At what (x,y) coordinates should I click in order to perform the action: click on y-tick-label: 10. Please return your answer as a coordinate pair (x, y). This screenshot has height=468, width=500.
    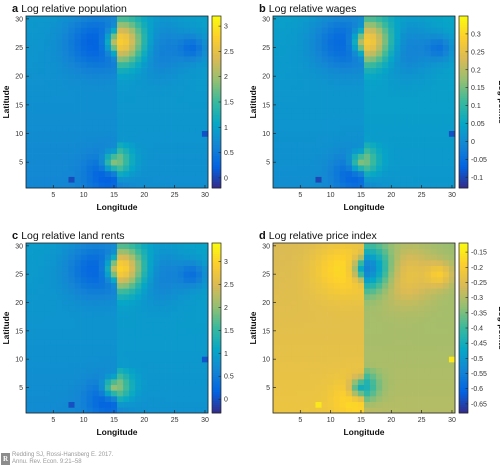
    Looking at the image, I should click on (19, 360).